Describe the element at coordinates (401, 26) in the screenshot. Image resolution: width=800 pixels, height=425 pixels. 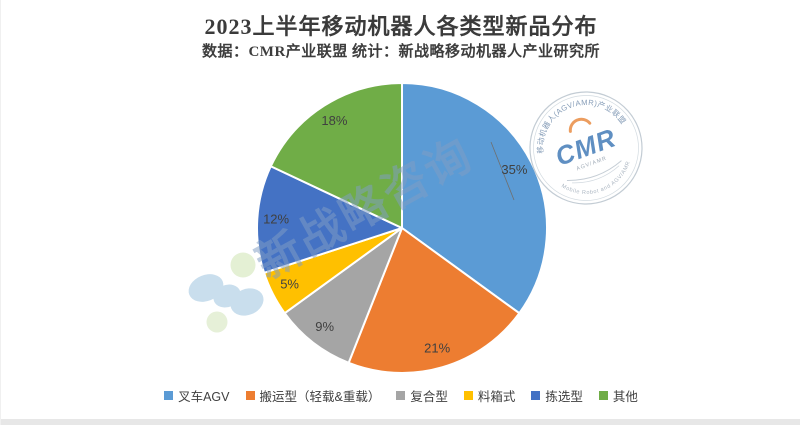
I see `chart-title: 2023上半年移动机器人各类型新品分布` at that location.